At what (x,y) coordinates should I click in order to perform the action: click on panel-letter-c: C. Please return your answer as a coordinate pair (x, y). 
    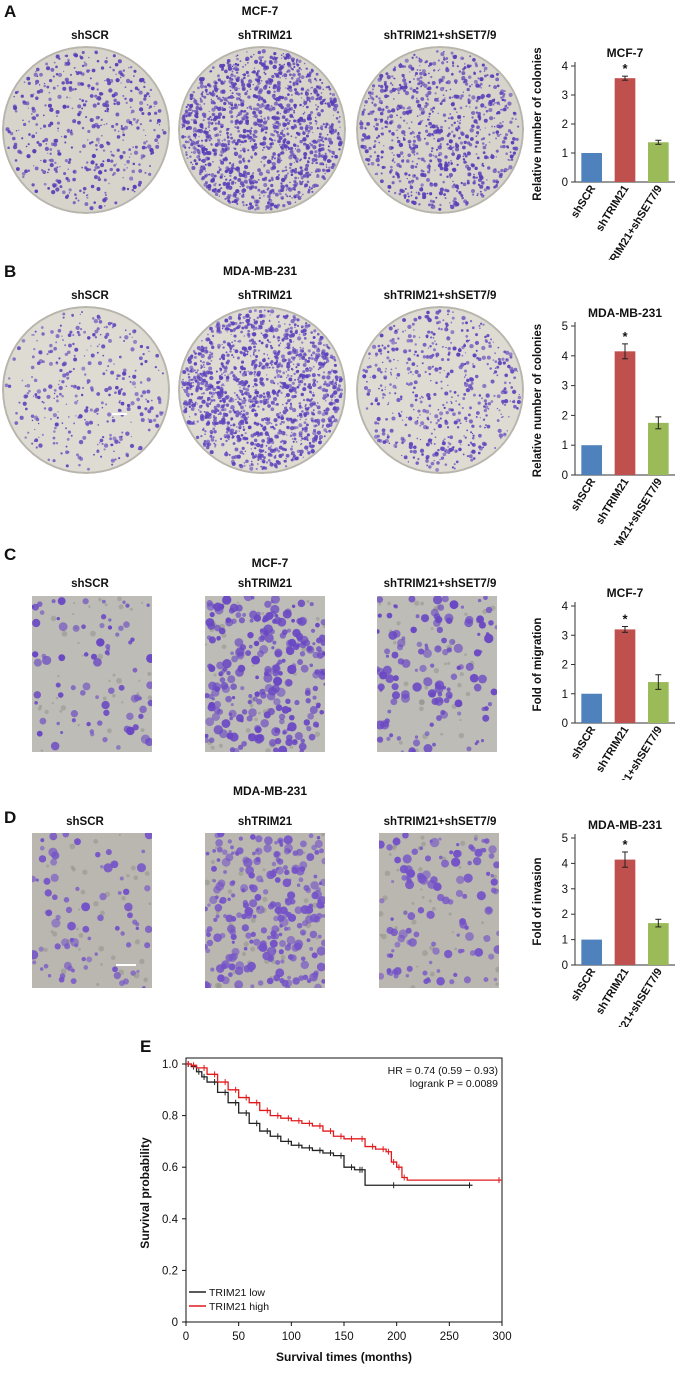
    Looking at the image, I should click on (10, 554).